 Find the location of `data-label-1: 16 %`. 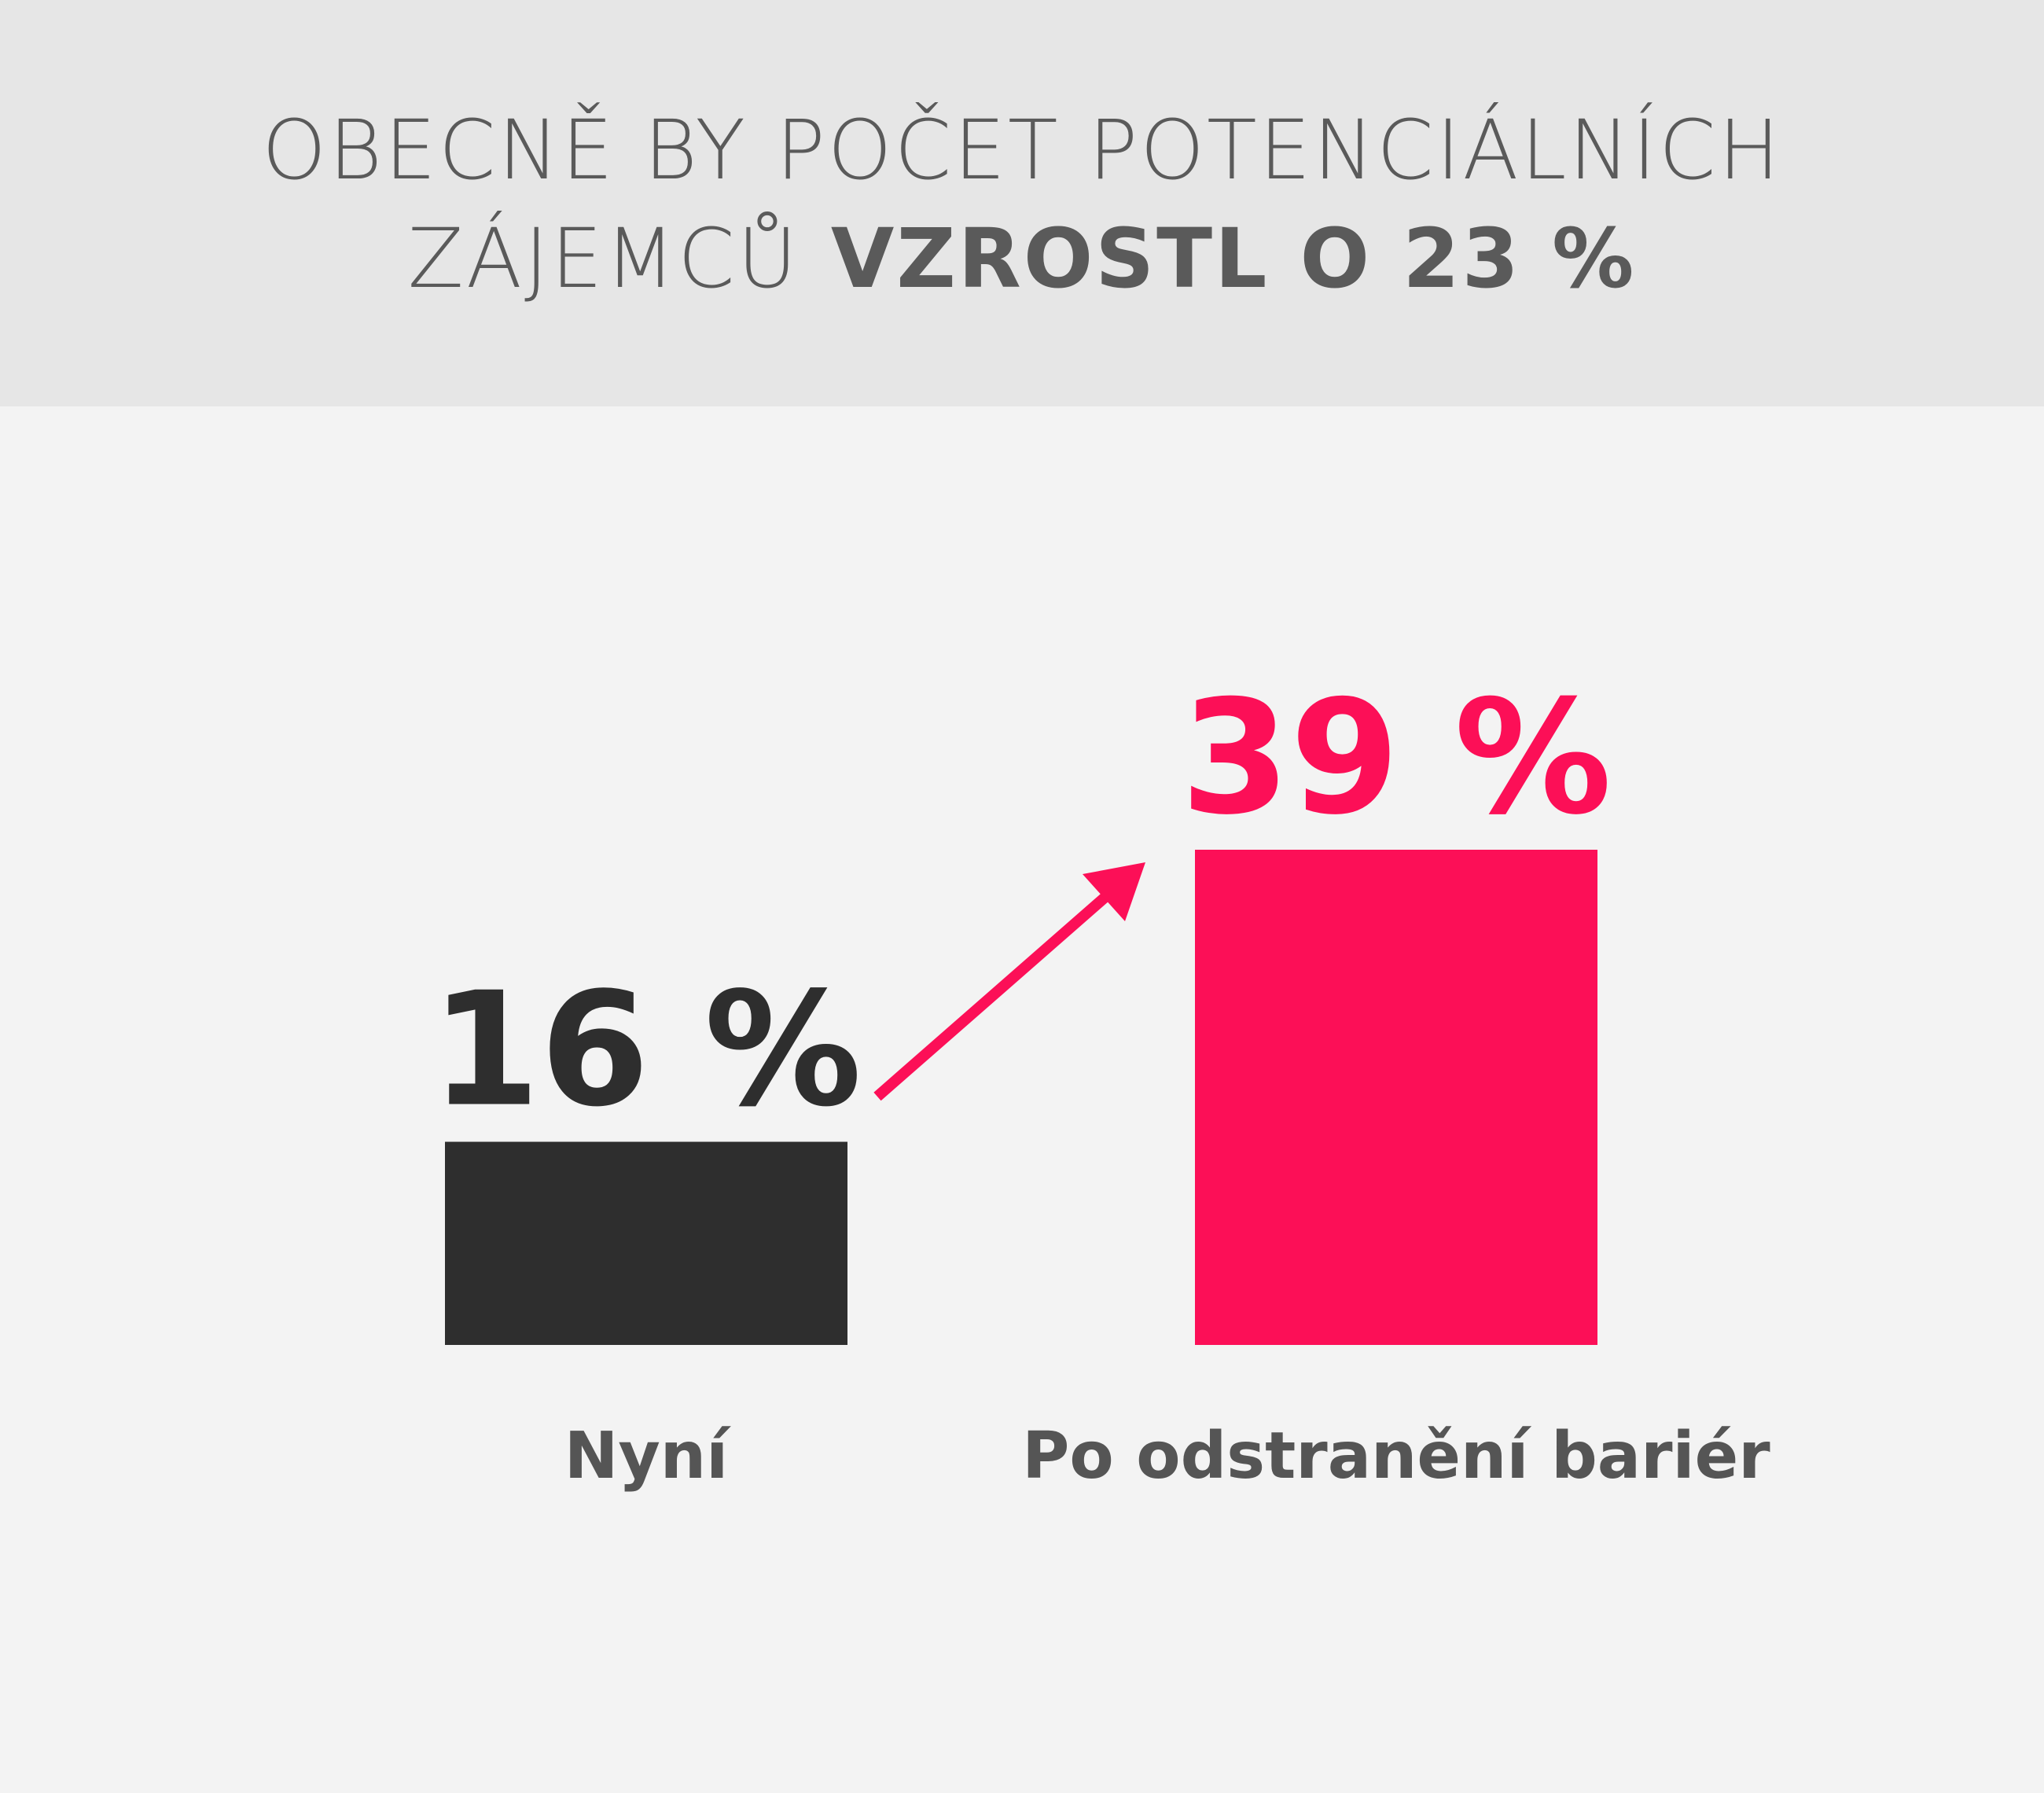

data-label-1: 16 % is located at coordinates (646, 1050).